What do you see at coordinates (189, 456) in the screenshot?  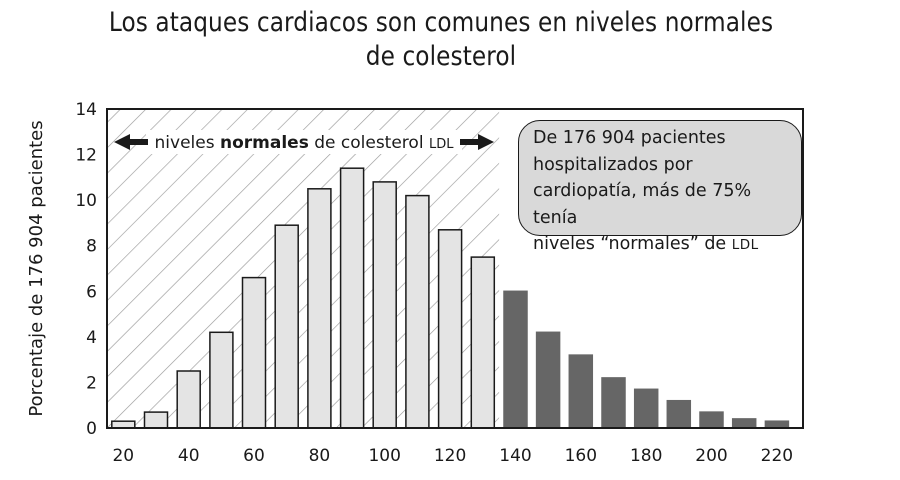 I see `x-tick-40: 40` at bounding box center [189, 456].